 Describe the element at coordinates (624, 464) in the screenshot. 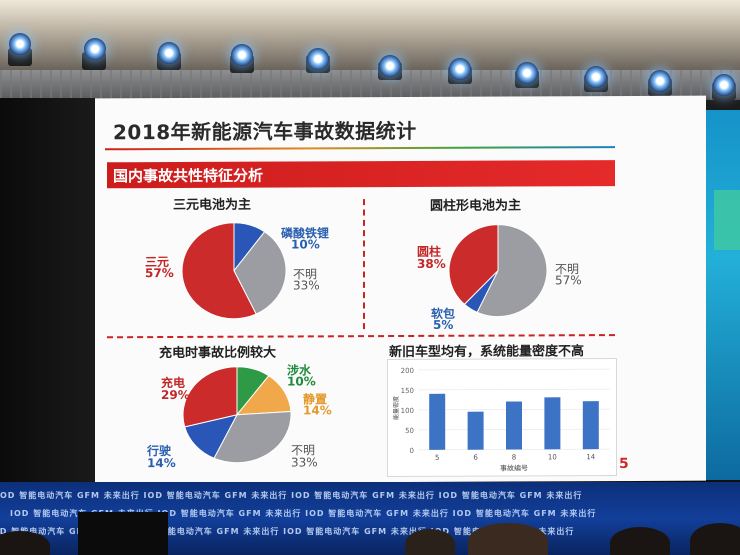

I see `page-number: 5` at that location.